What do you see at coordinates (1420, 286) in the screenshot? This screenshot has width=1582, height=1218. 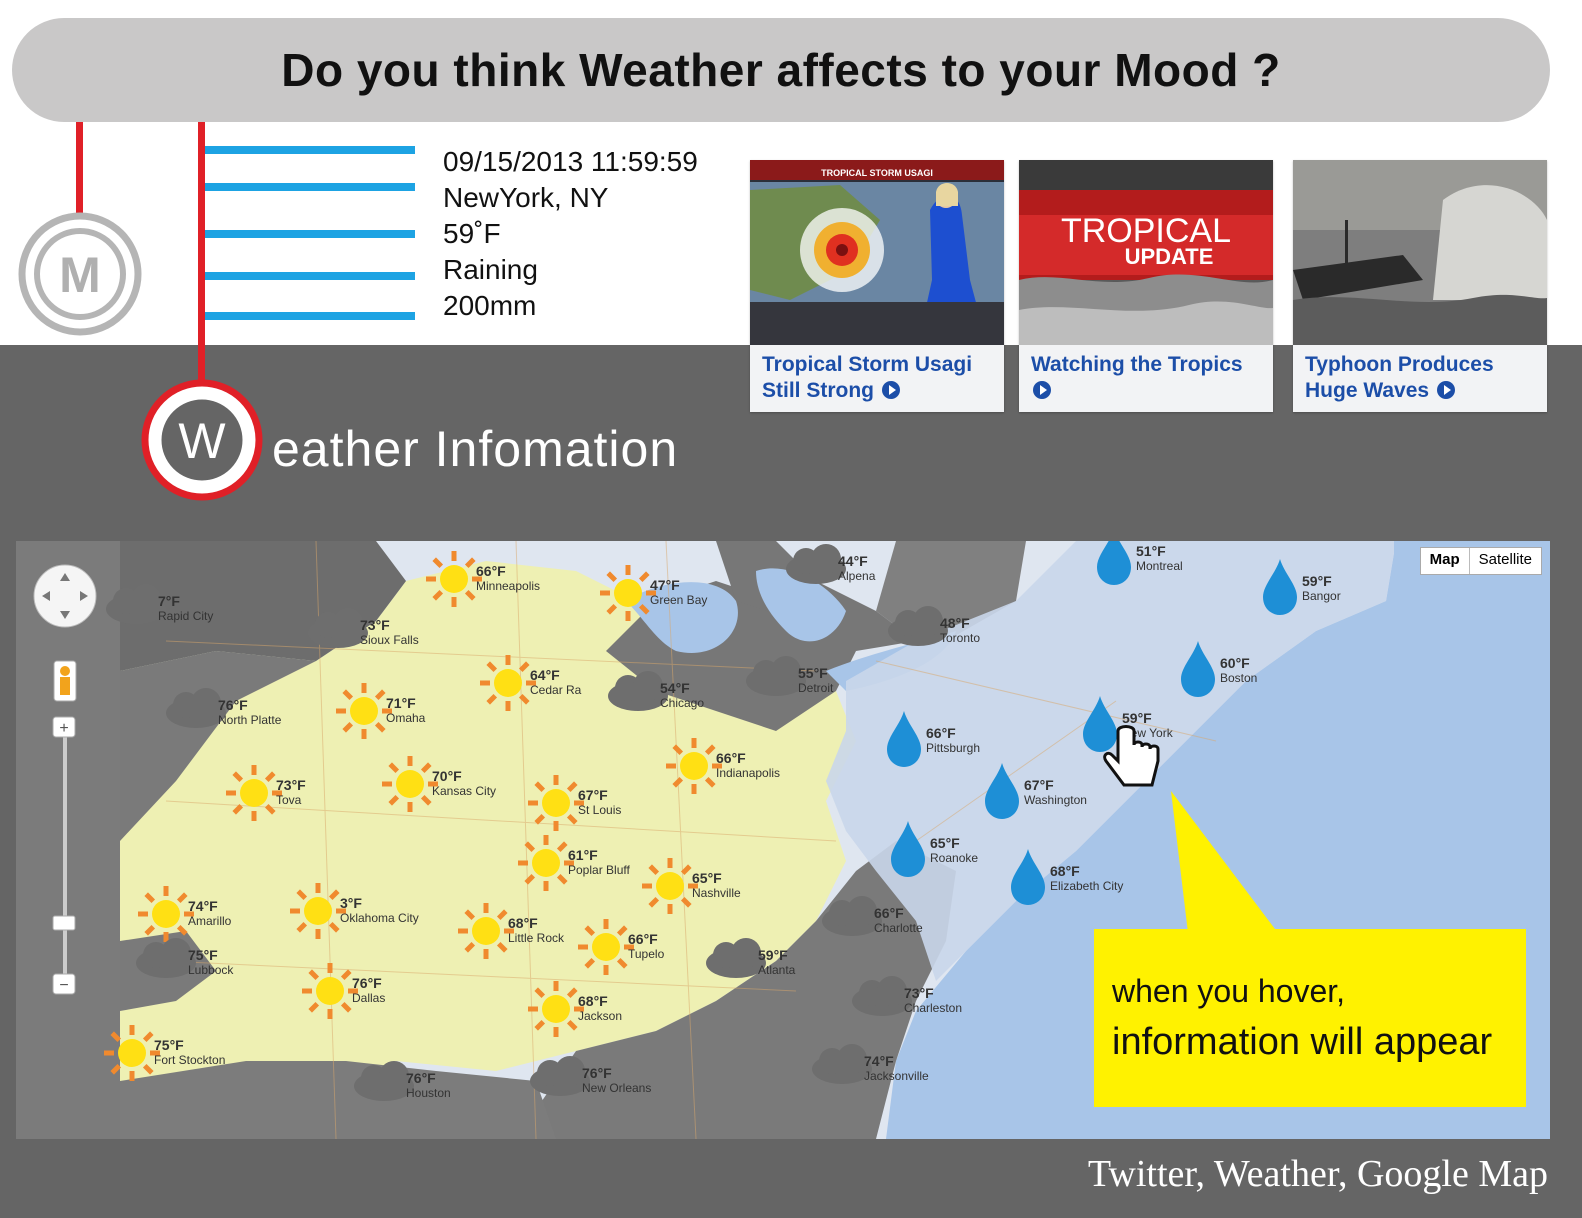 I see `video-card-typhoon: Typhoon Produces Huge Waves` at bounding box center [1420, 286].